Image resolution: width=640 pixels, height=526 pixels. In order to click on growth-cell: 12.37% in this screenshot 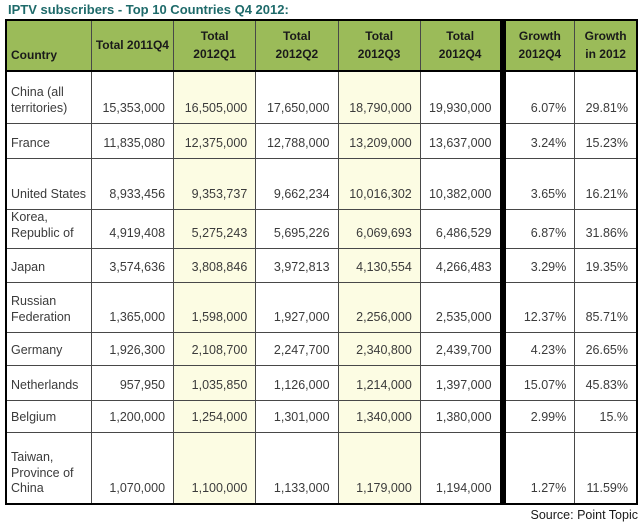, I will do `click(537, 307)`.